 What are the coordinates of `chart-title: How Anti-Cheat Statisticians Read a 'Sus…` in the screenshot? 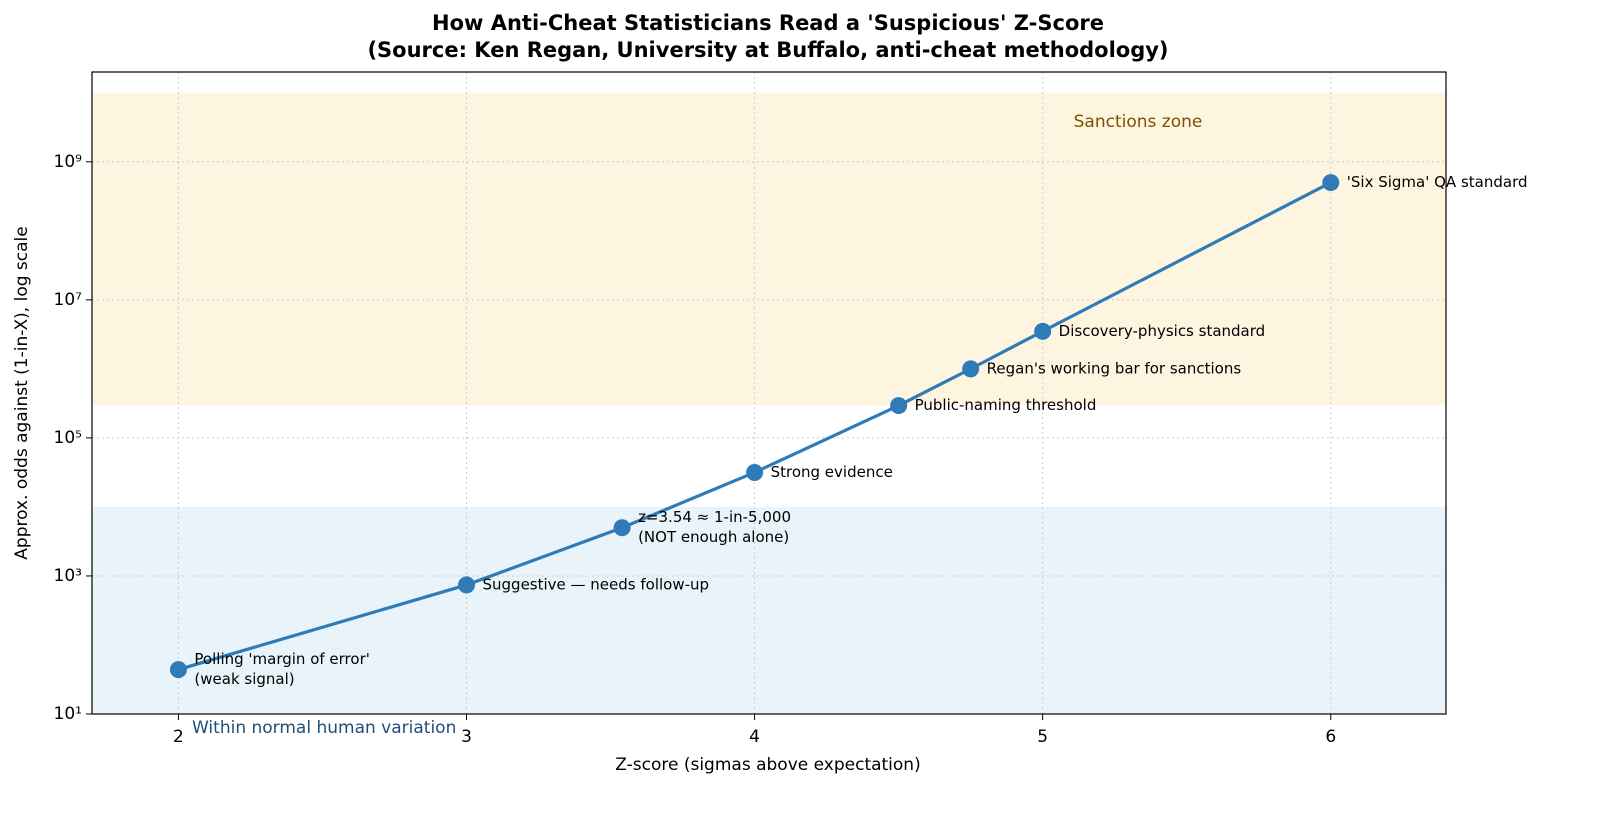 It's located at (768, 23).